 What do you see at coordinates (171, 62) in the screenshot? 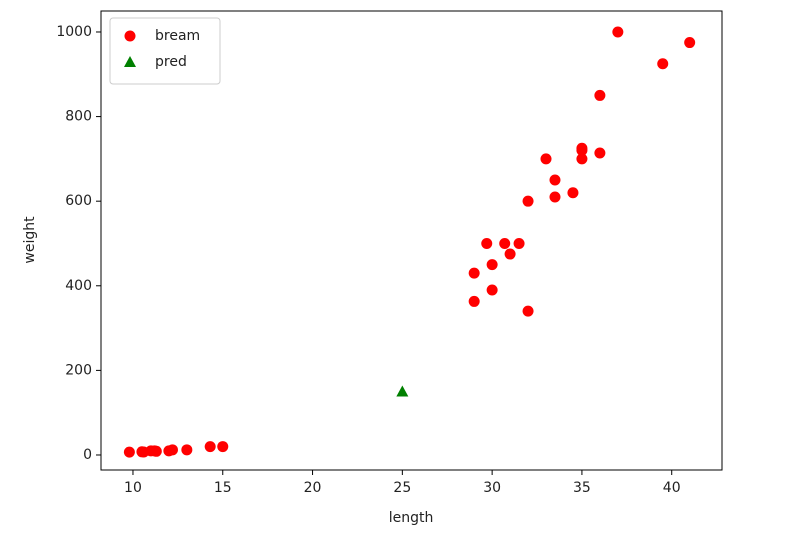
I see `legend-label: pred` at bounding box center [171, 62].